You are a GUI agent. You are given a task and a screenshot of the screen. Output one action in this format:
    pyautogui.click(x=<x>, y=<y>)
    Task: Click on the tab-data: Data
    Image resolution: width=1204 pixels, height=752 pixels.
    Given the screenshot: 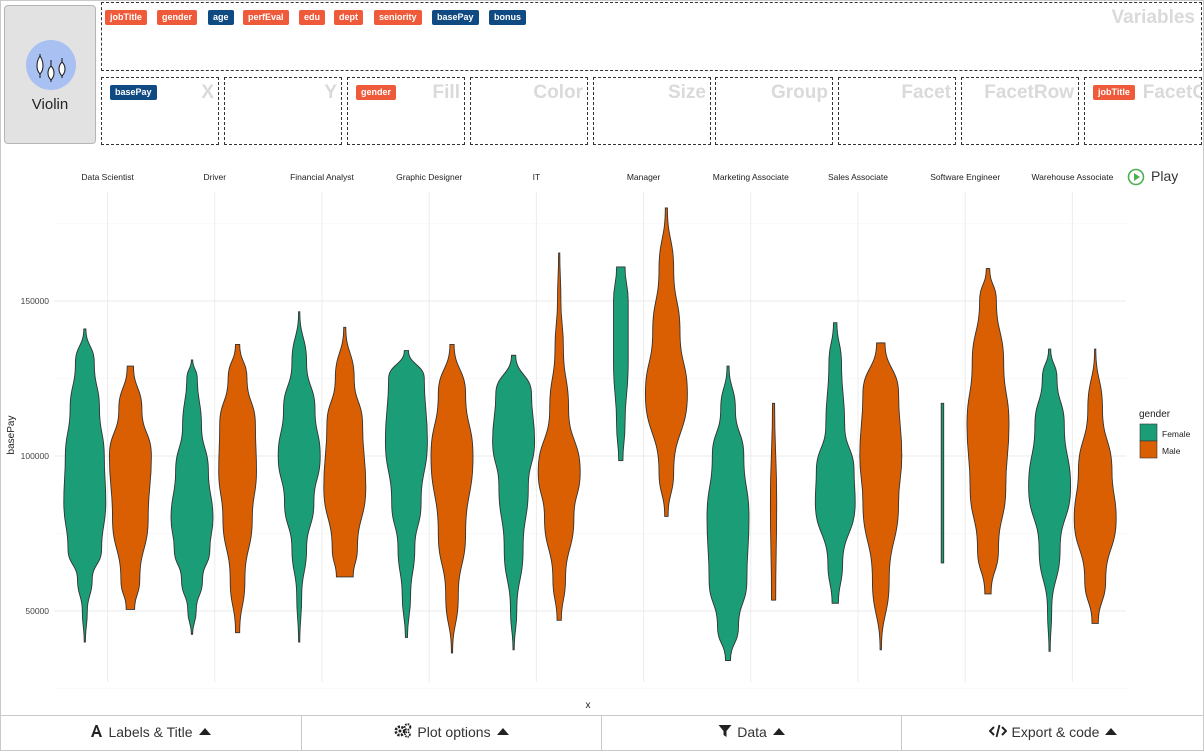 What is the action you would take?
    pyautogui.click(x=752, y=733)
    